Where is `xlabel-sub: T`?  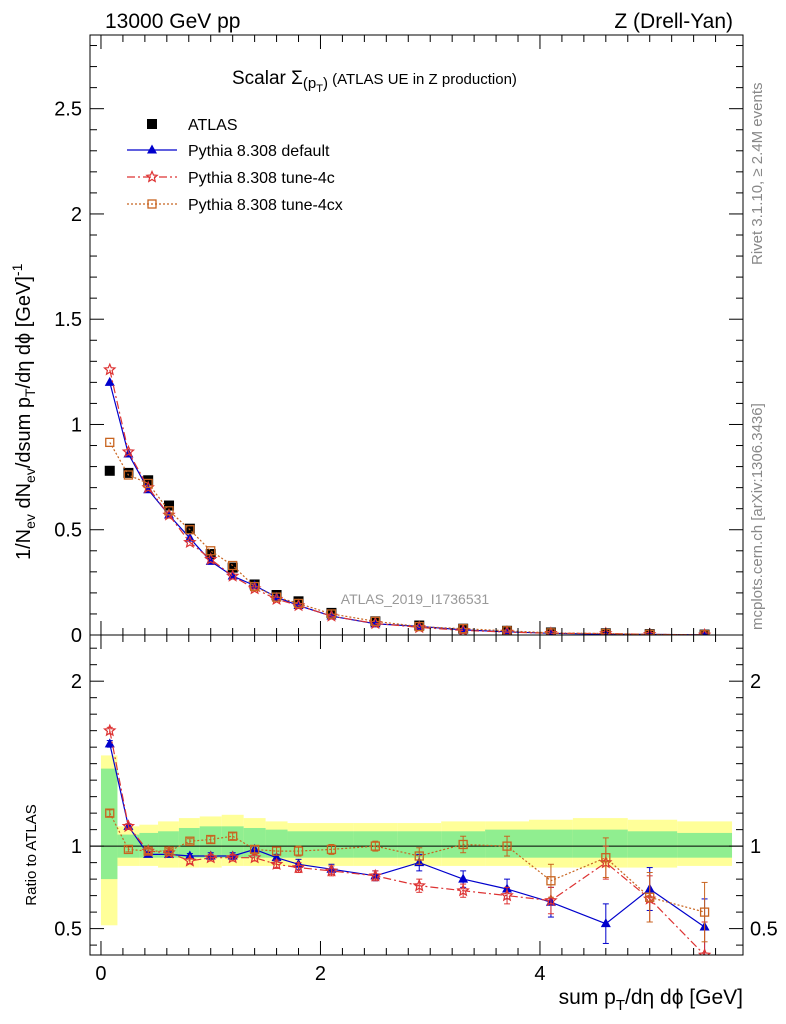 xlabel-sub: T is located at coordinates (620, 1005).